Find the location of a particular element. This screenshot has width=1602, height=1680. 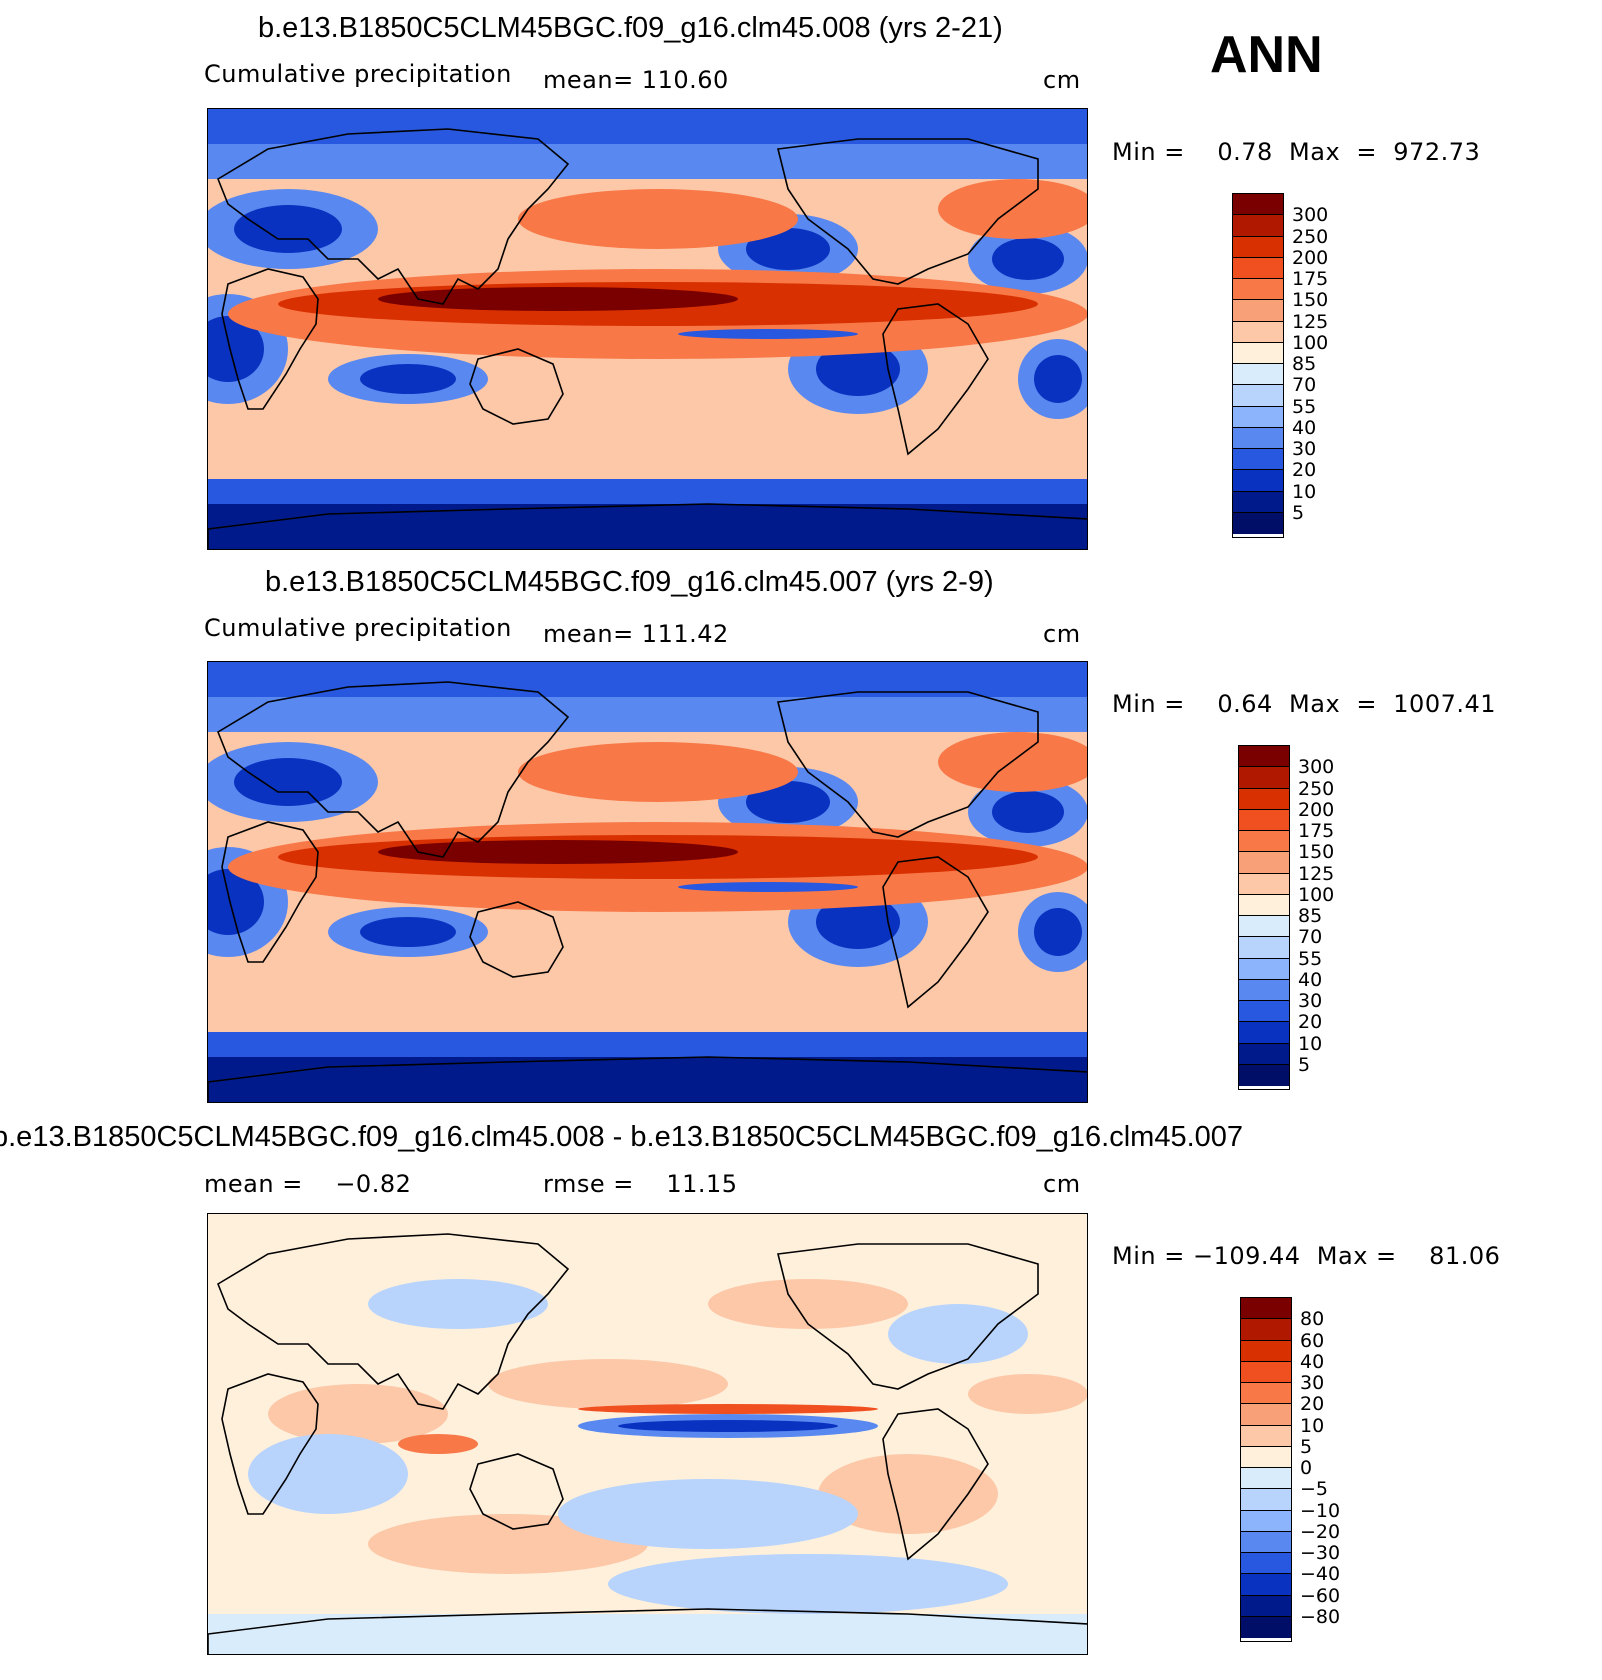

colorbar-label: −60 is located at coordinates (1320, 1595).